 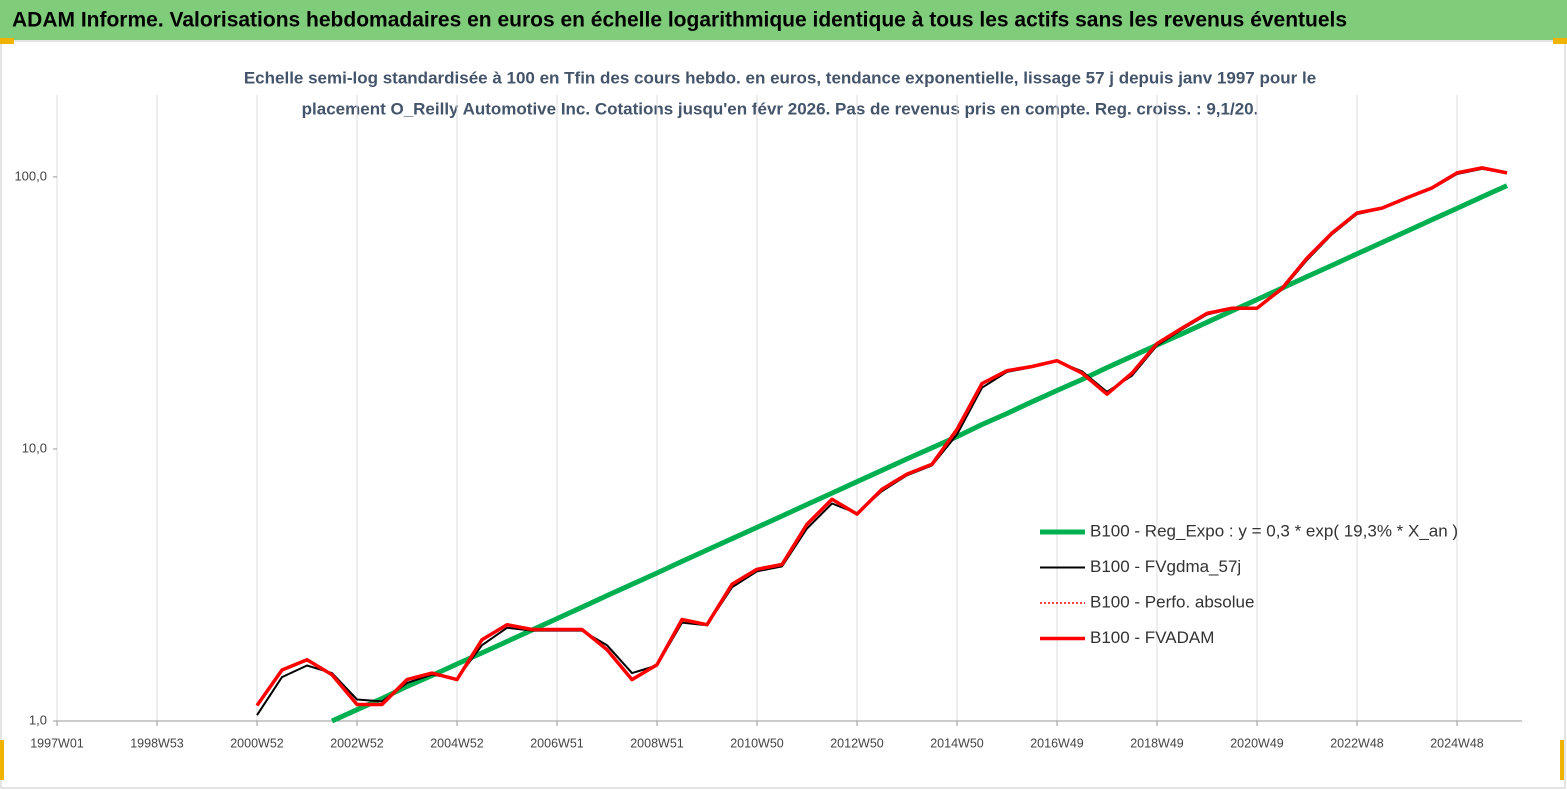 What do you see at coordinates (157, 743) in the screenshot?
I see `x-tick-label: 1998W53` at bounding box center [157, 743].